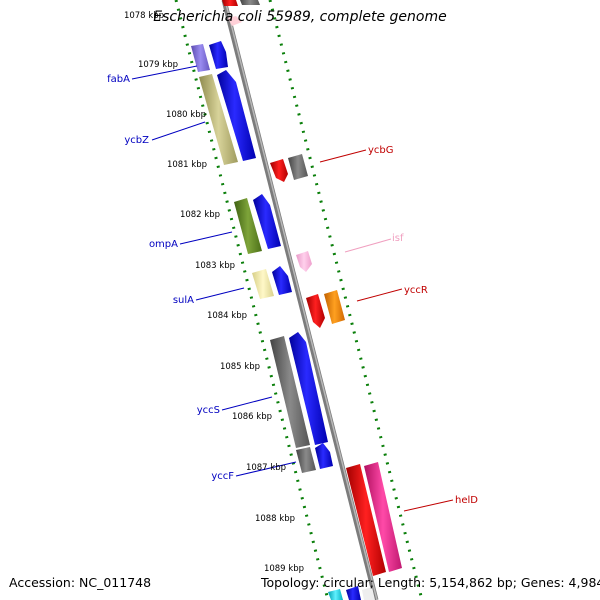  What do you see at coordinates (306, 460) in the screenshot?
I see `gene-yccF-gray` at bounding box center [306, 460].